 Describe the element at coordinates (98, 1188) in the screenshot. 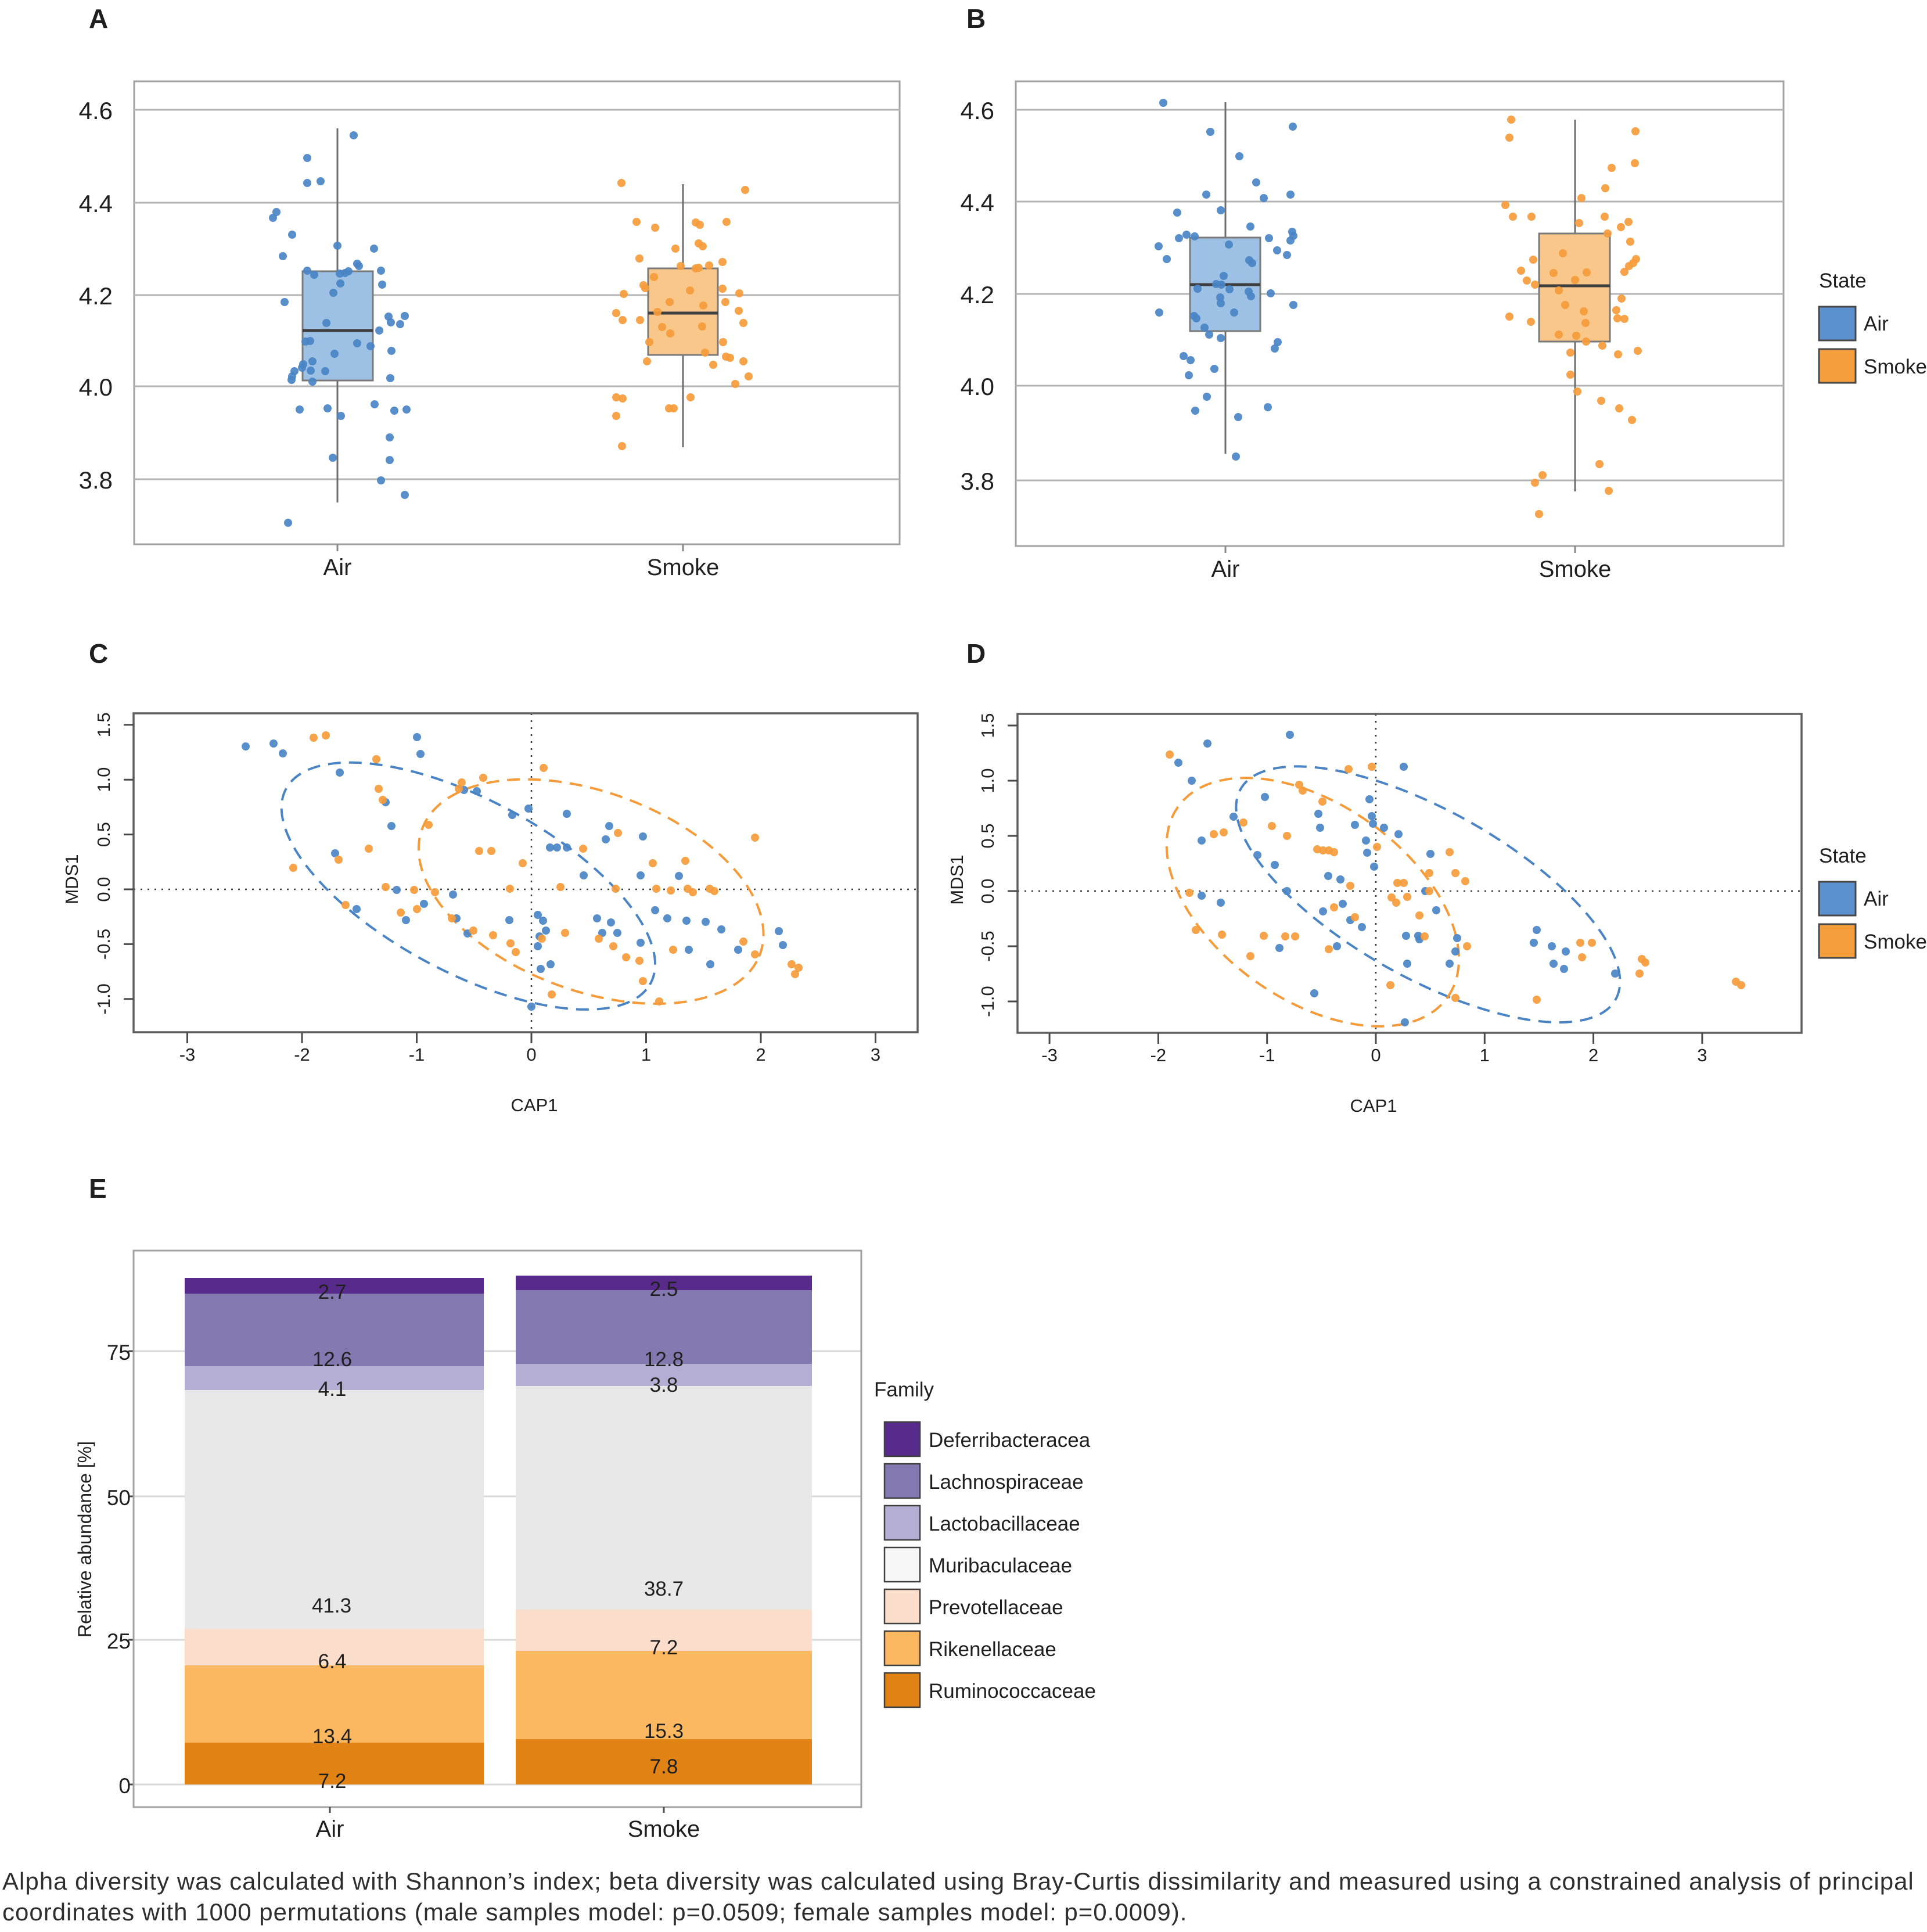

I see `svg-text: E` at that location.